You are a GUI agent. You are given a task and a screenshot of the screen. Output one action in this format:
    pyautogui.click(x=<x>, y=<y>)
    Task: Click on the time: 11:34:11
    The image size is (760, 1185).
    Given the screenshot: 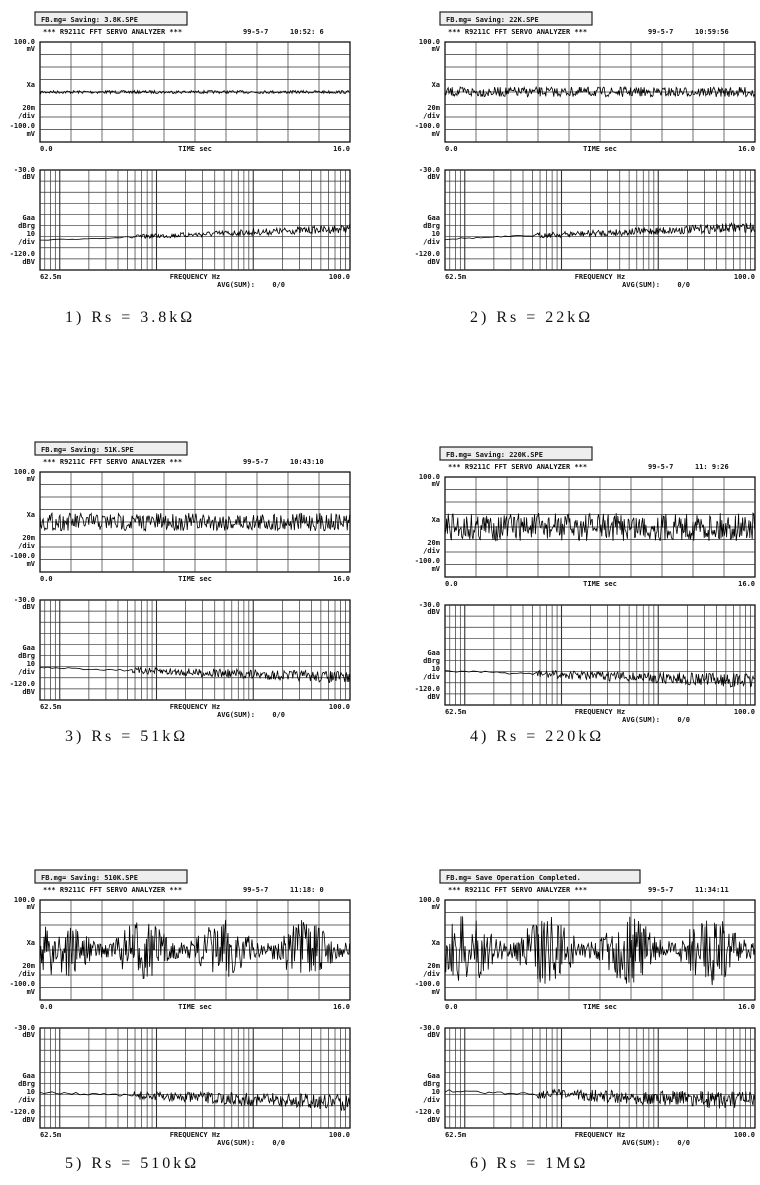 What is the action you would take?
    pyautogui.click(x=712, y=890)
    